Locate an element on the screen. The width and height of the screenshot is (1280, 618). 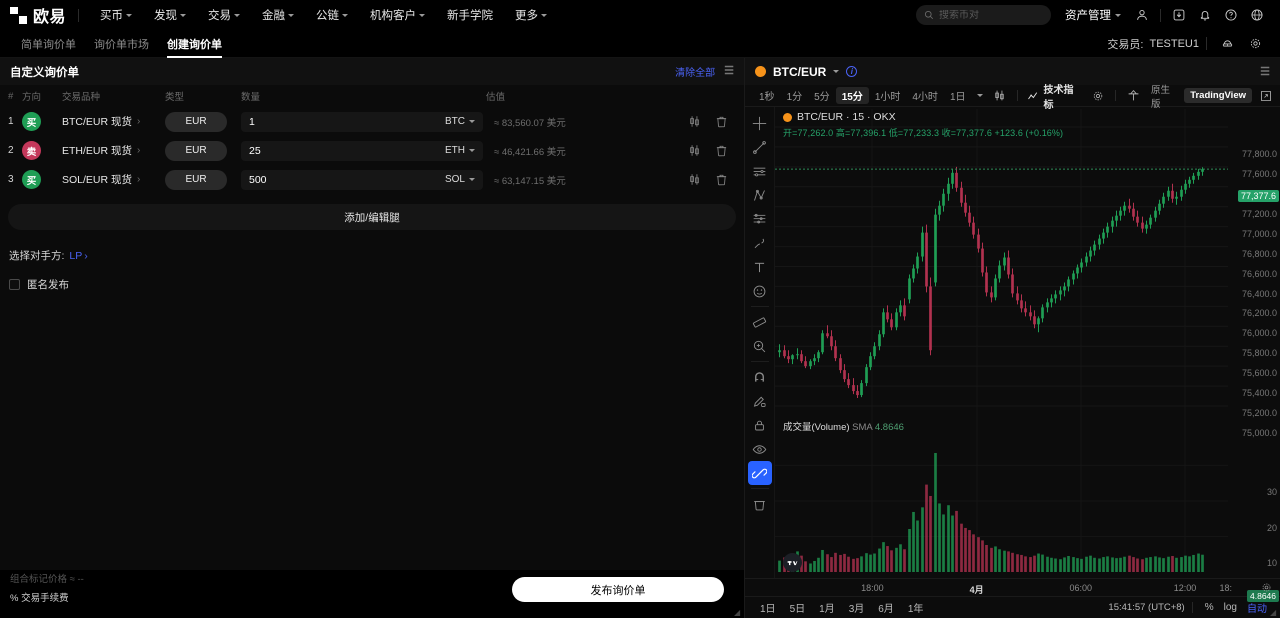
anonymous-publish-row: 匿名发布 is located at coordinates (376, 284).